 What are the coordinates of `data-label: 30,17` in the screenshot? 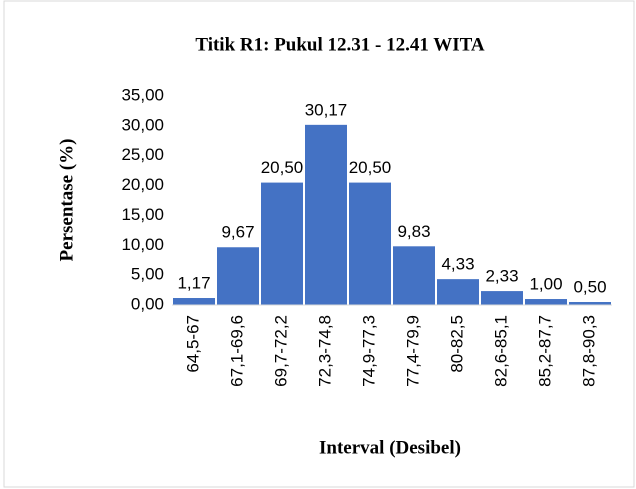 It's located at (326, 109).